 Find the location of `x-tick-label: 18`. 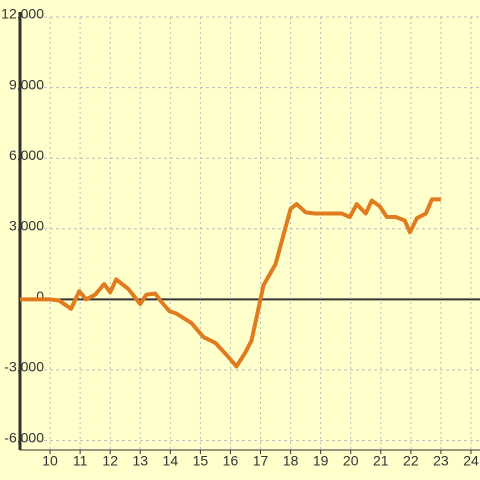

x-tick-label: 18 is located at coordinates (291, 461).